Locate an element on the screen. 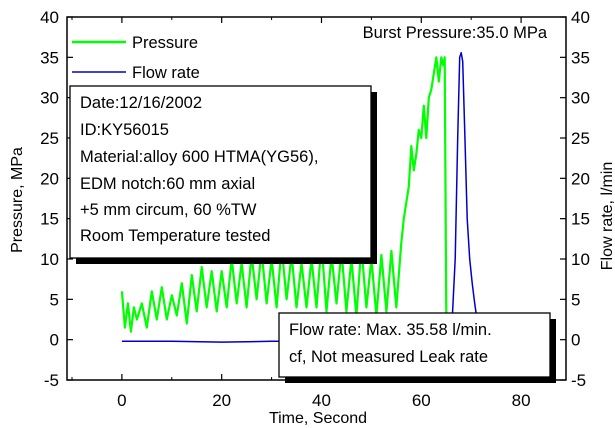 This screenshot has width=615, height=428. y-right-tick-label: 15 is located at coordinates (580, 219).